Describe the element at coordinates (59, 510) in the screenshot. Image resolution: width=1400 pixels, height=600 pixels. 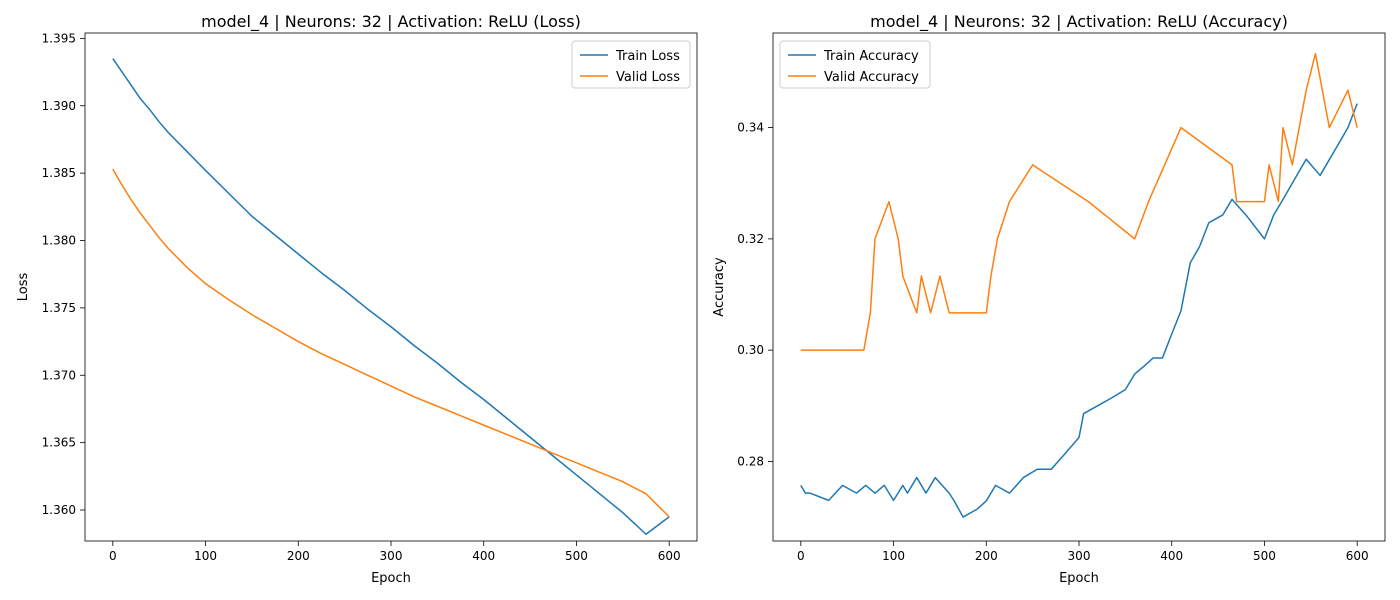
I see `y-tick-label: 1.360` at that location.